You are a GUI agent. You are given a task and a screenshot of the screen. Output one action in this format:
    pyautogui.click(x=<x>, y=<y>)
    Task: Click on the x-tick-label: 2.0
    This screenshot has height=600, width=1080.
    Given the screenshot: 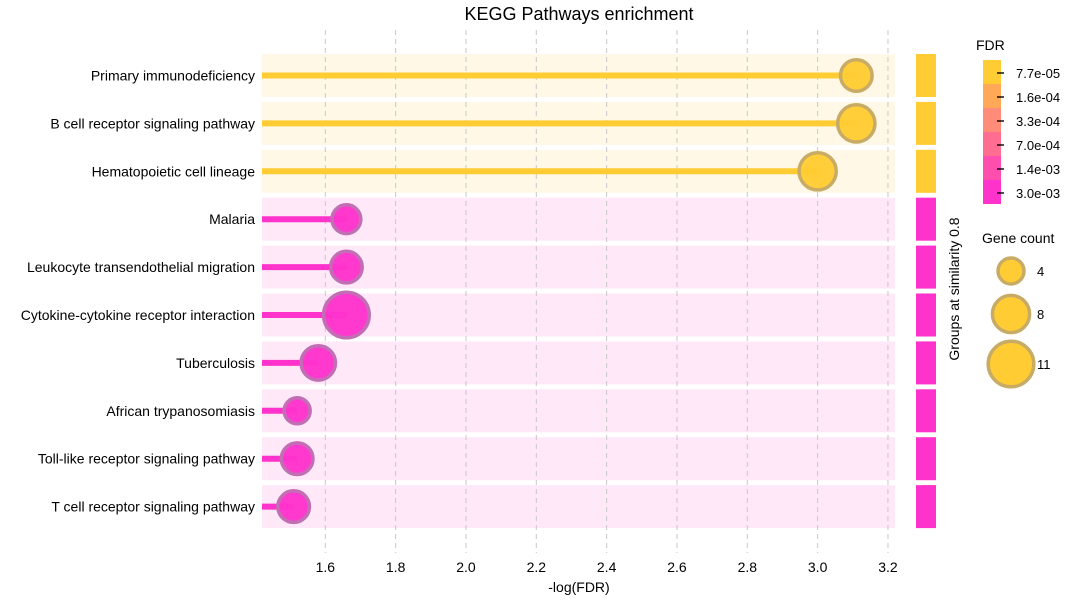 What is the action you would take?
    pyautogui.click(x=466, y=567)
    